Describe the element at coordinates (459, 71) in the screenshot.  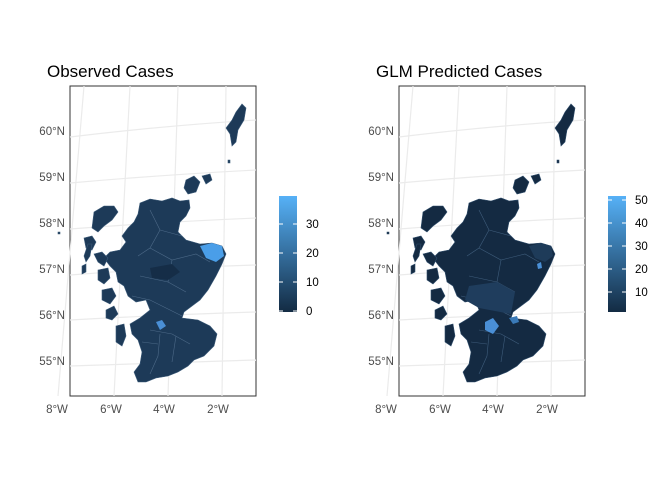
I see `panel-title-predicted: GLM Predicted Cases` at that location.